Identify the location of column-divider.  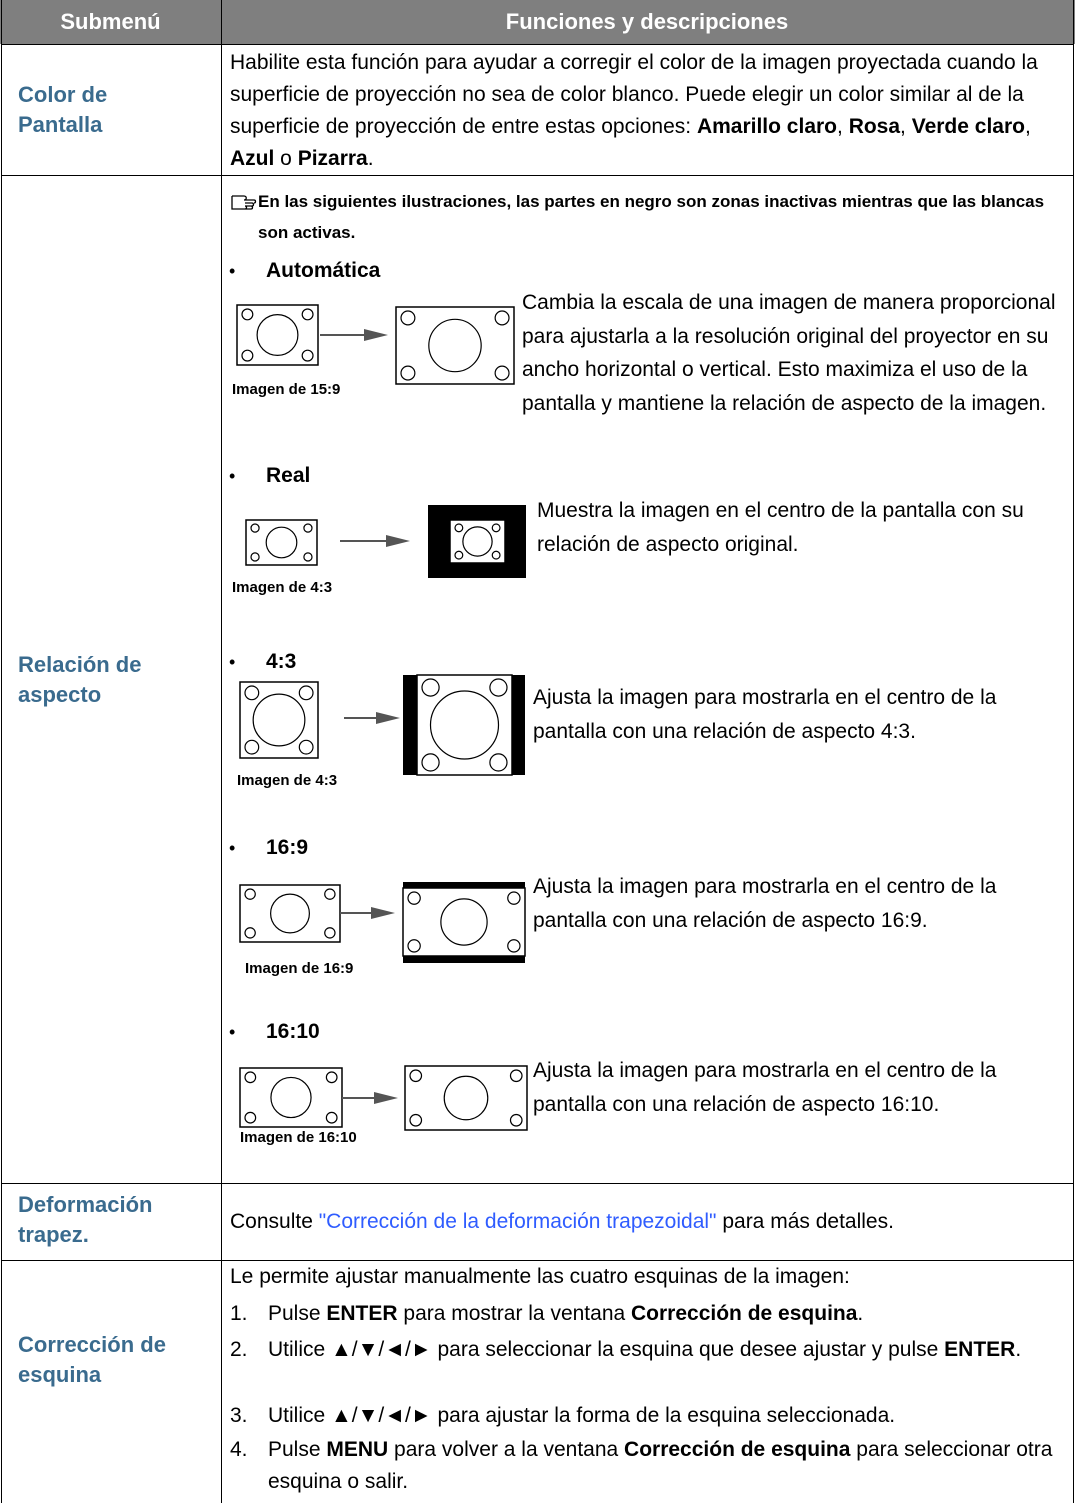
(221, 751).